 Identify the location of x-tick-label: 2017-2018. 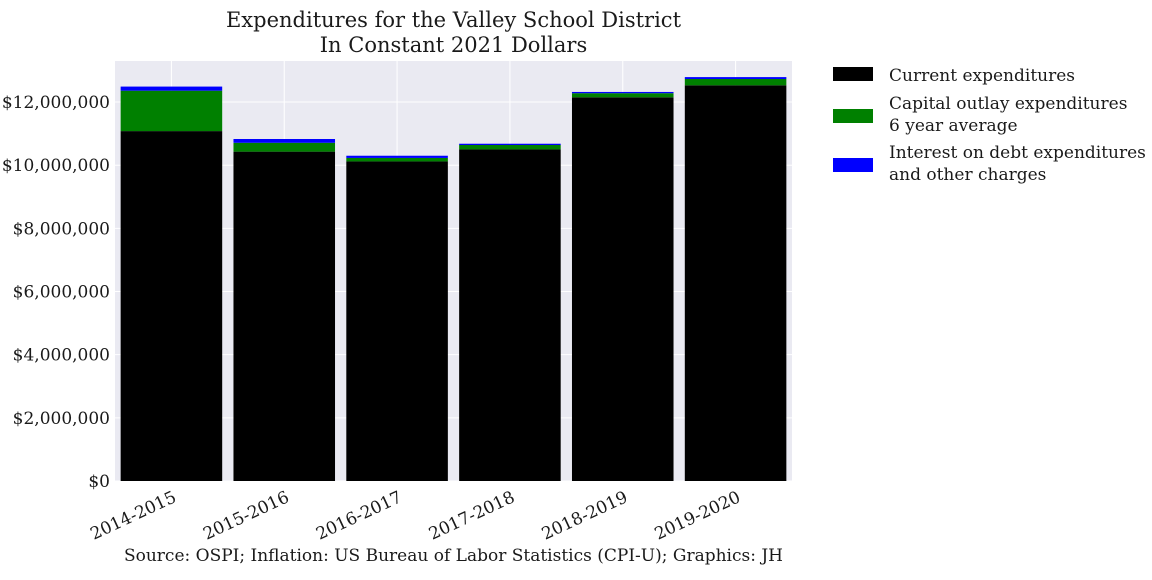
(472, 515).